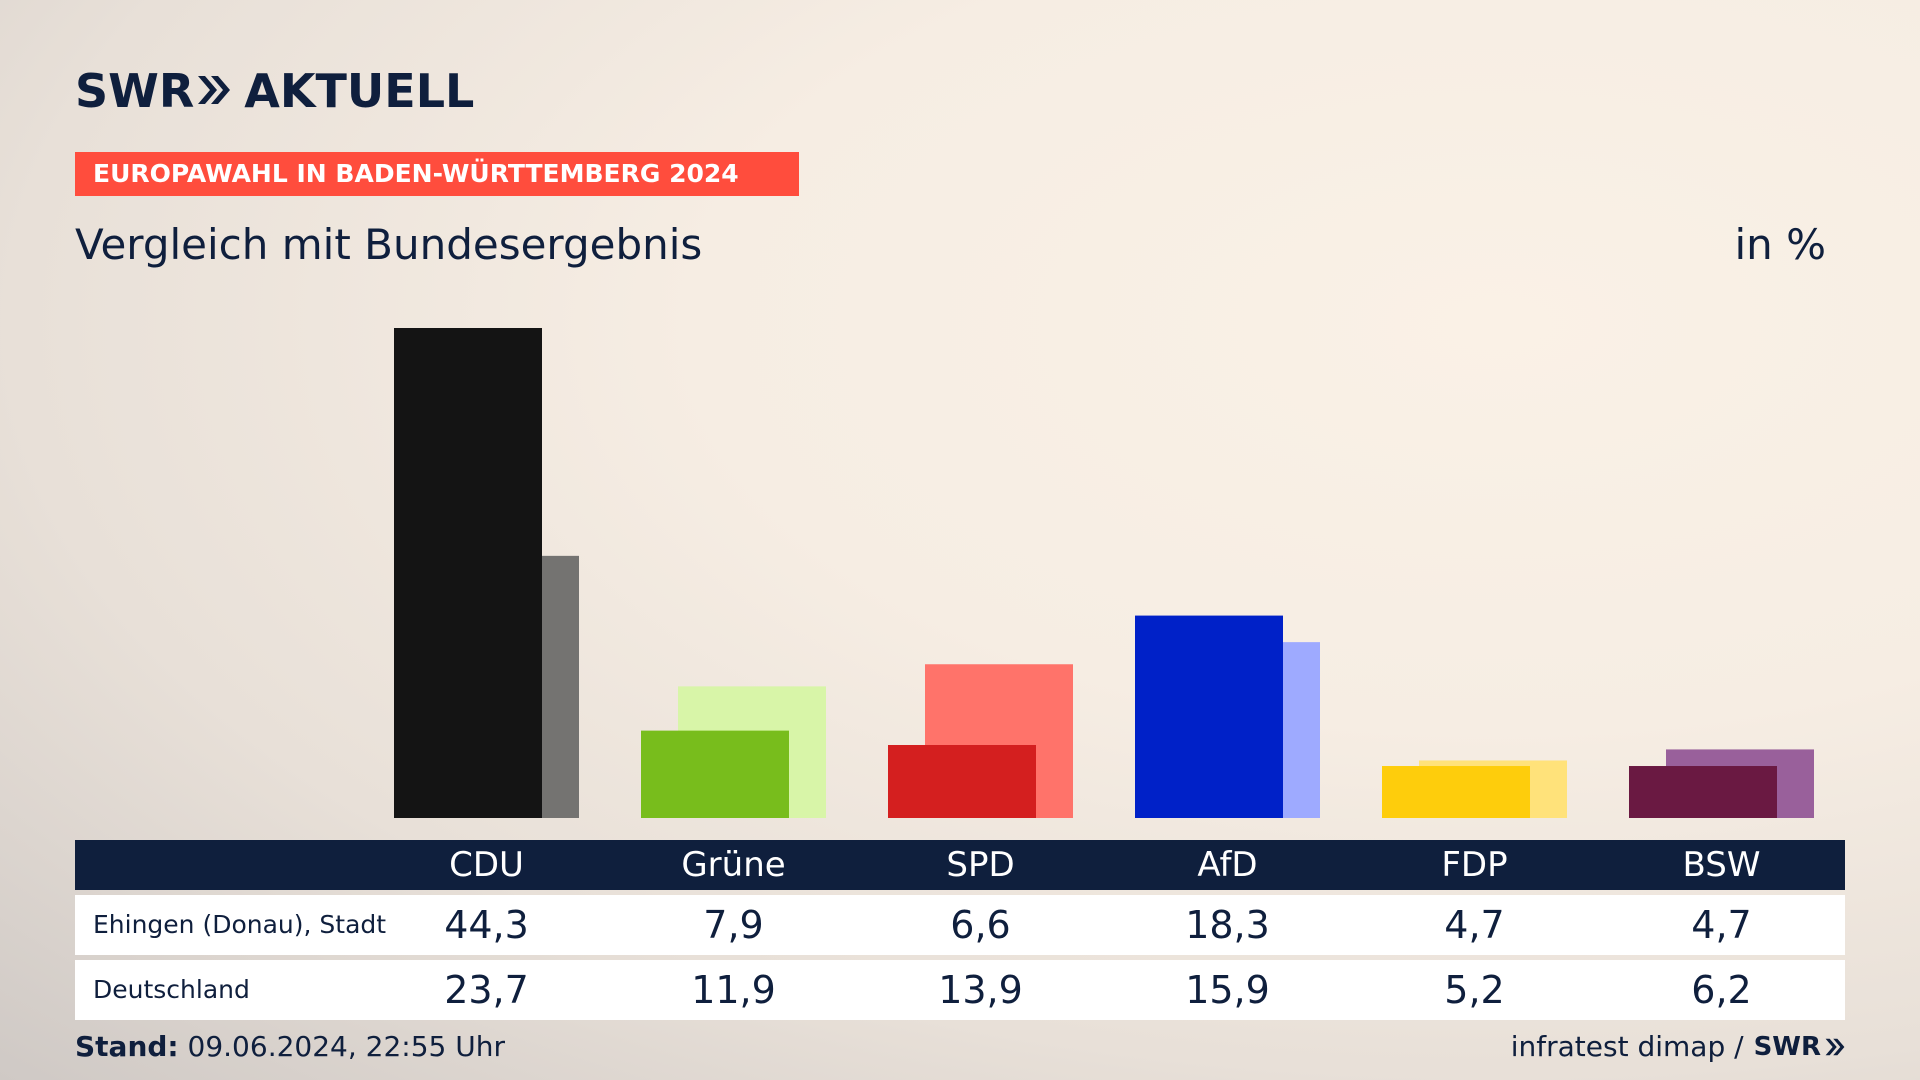 This screenshot has width=1920, height=1080. I want to click on timestamp: Stand: 09.06.2024, 22:55 Uhr, so click(290, 1046).